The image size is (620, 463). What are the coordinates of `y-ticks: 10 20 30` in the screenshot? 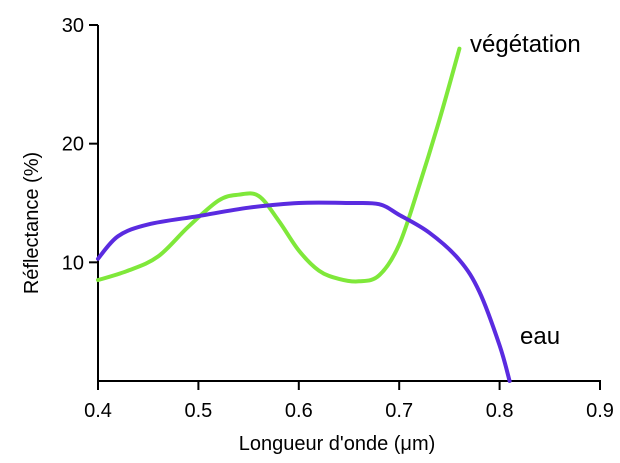 It's located at (80, 144).